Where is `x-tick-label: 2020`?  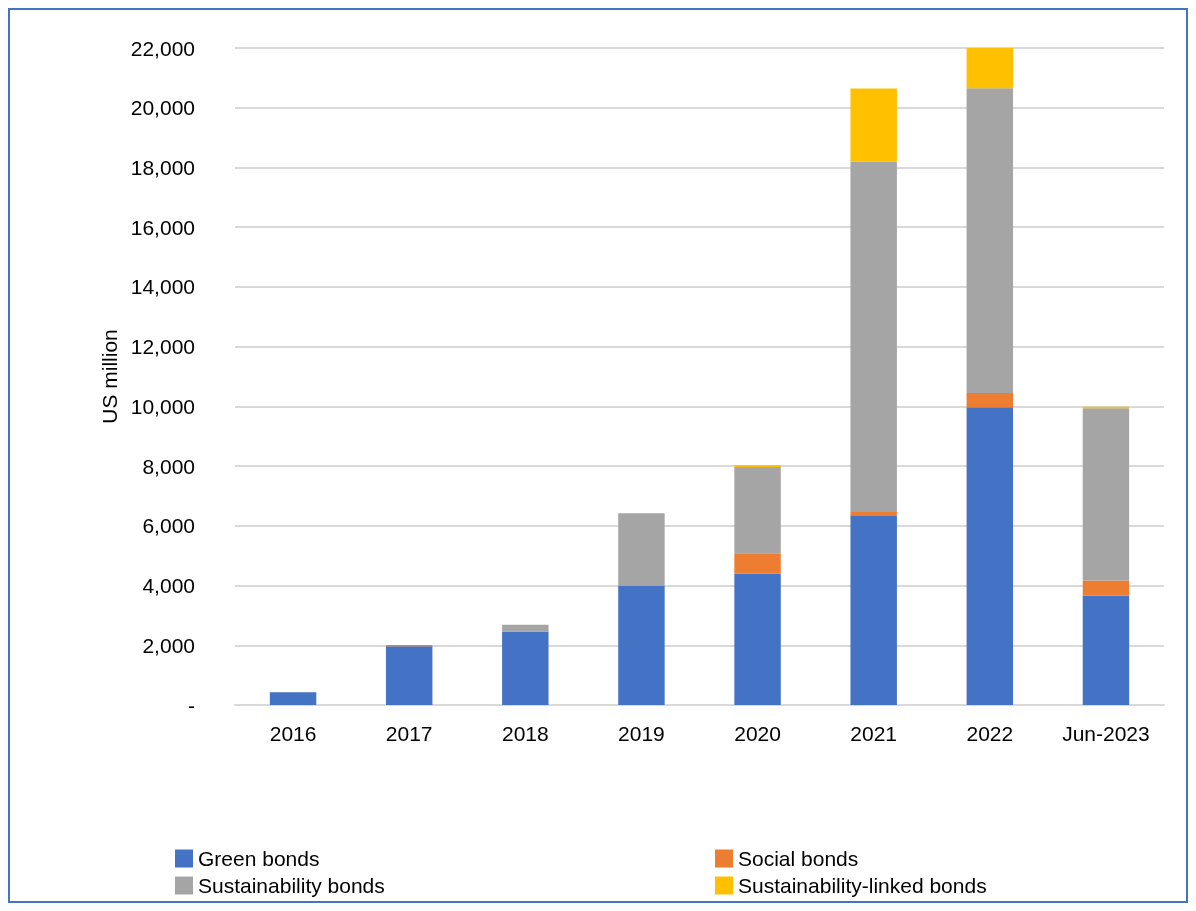 x-tick-label: 2020 is located at coordinates (757, 733).